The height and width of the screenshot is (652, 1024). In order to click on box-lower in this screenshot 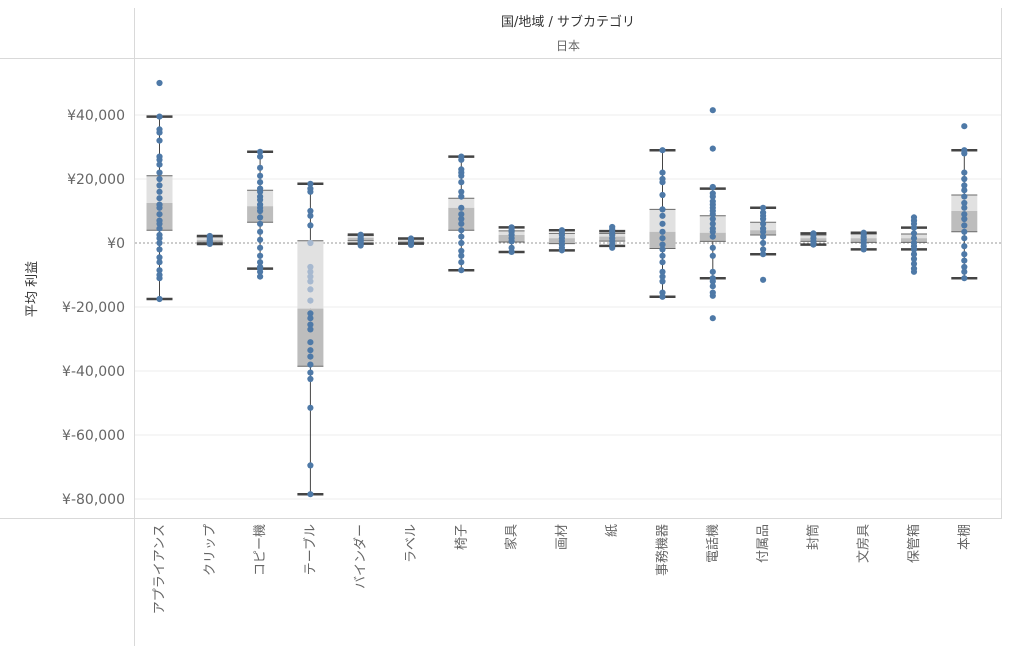, I will do `click(260, 214)`.